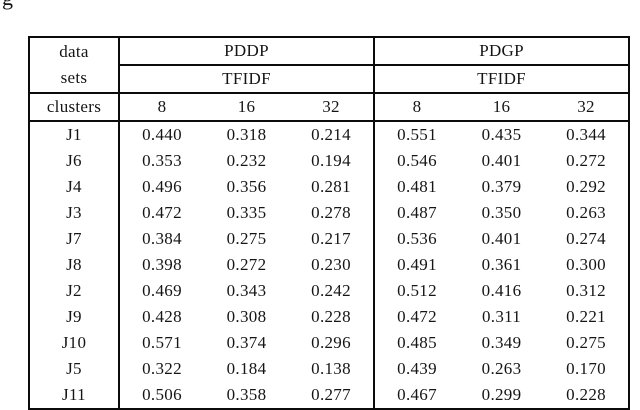 The height and width of the screenshot is (410, 640). What do you see at coordinates (501, 342) in the screenshot?
I see `pdgp-value-cell: 0.349` at bounding box center [501, 342].